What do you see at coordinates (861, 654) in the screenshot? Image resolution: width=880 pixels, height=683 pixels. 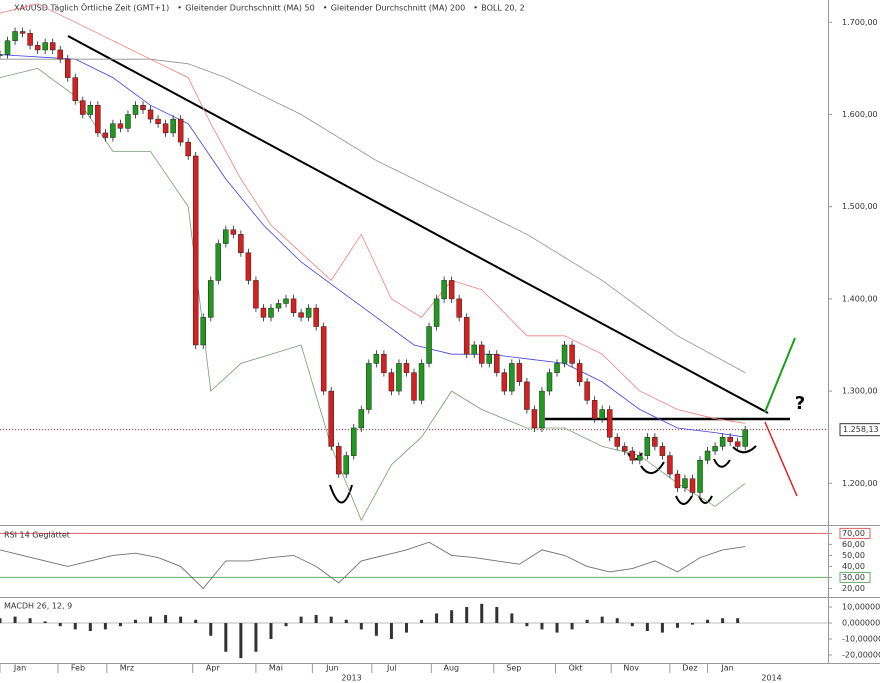 I see `y-tick-label: -20,000000` at bounding box center [861, 654].